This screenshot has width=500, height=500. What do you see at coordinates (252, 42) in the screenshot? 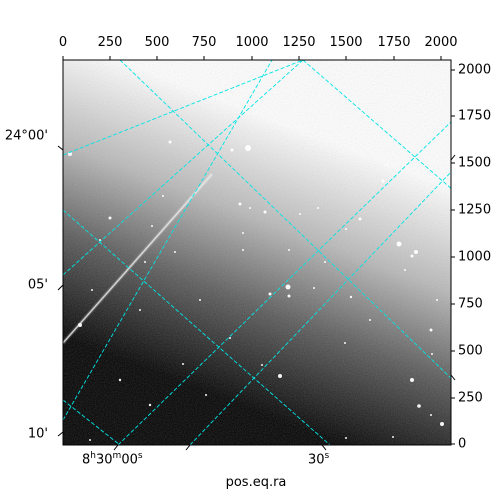
I see `top-tick-label: 1000` at bounding box center [252, 42].